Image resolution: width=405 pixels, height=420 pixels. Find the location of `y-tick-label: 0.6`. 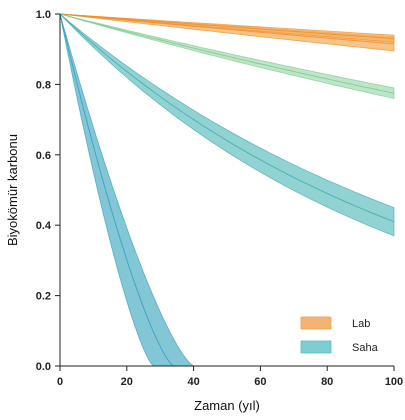

y-tick-label: 0.6 is located at coordinates (43, 156).